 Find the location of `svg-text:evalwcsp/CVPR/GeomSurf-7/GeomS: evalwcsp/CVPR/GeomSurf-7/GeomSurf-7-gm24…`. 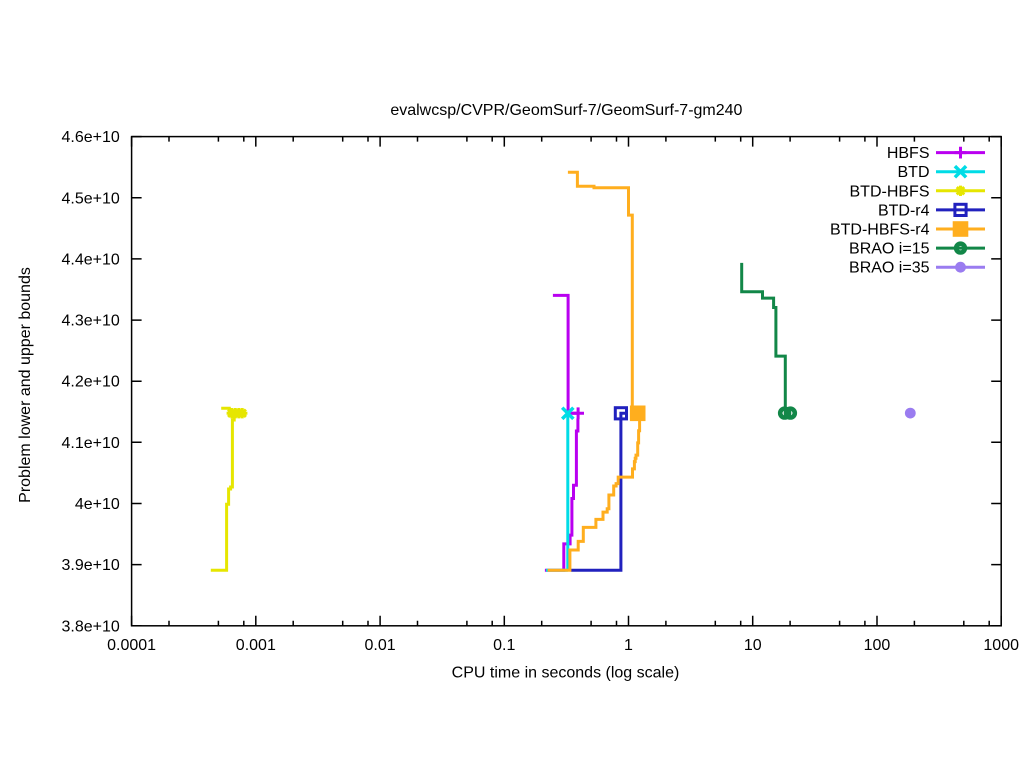

svg-text:evalwcsp/CVPR/GeomSurf-7/GeomS: evalwcsp/CVPR/GeomSurf-7/GeomSurf-7-gm24… is located at coordinates (566, 110).